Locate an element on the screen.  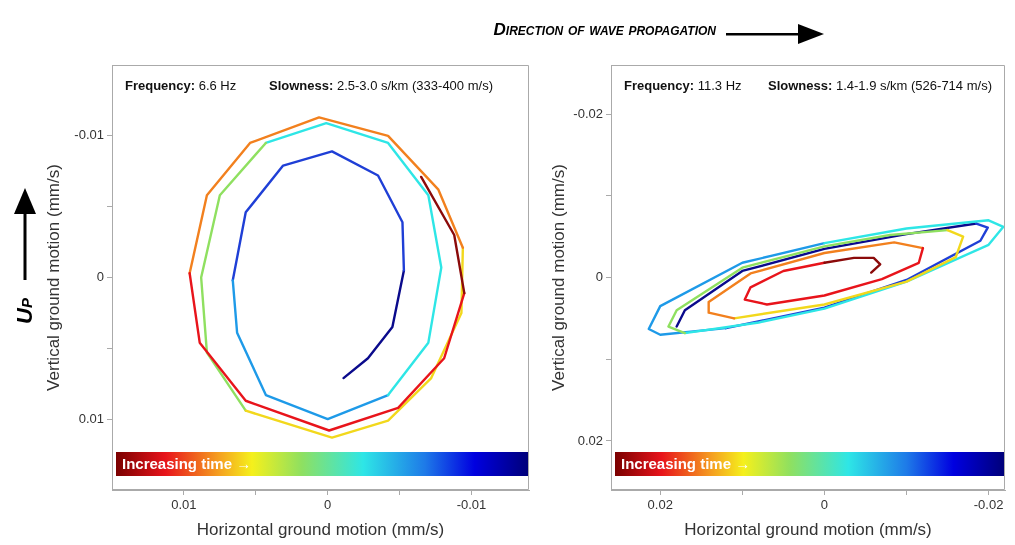
text: Slowness: 1.4-1.9 s/km (526-714 m/s) is located at coordinates (880, 85).